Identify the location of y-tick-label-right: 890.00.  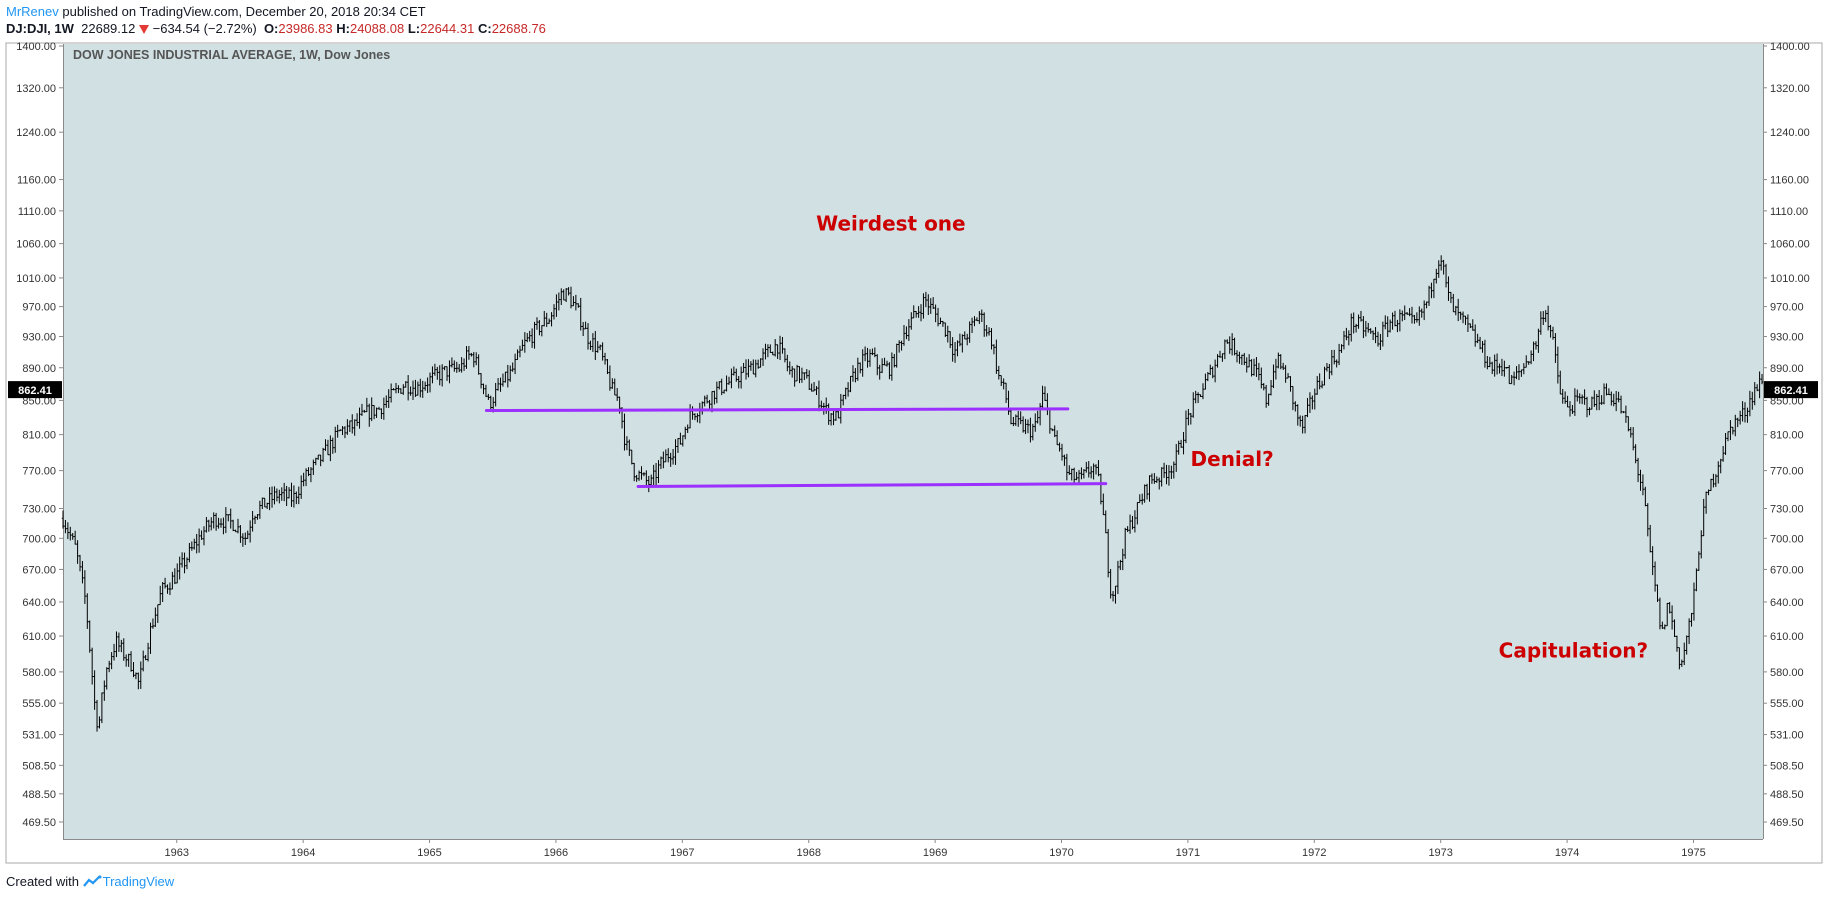
(1787, 369).